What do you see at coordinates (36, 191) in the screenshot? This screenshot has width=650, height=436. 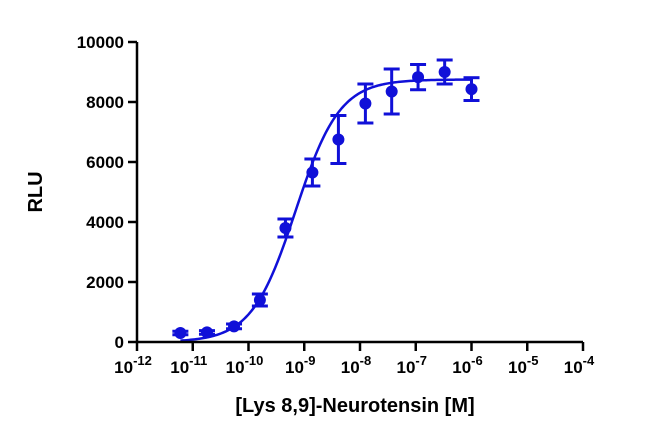 I see `y-axis-title: RLU` at bounding box center [36, 191].